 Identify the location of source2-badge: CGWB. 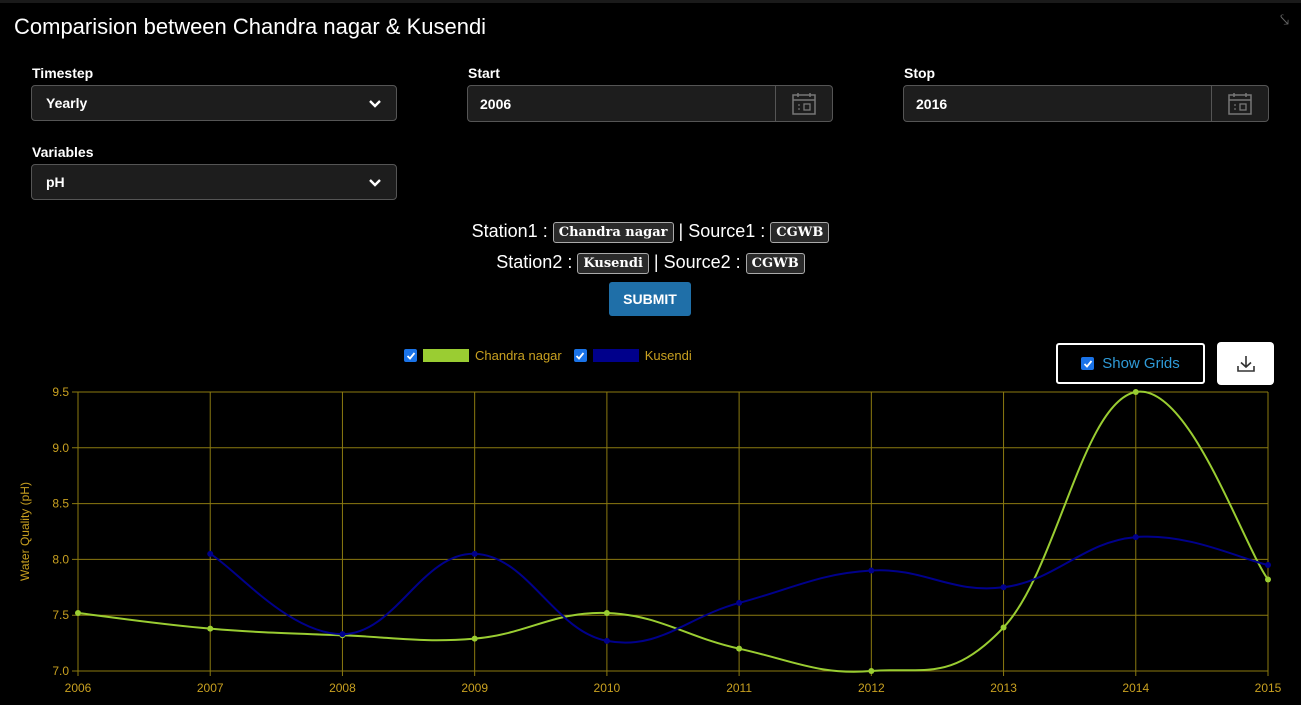
(775, 263).